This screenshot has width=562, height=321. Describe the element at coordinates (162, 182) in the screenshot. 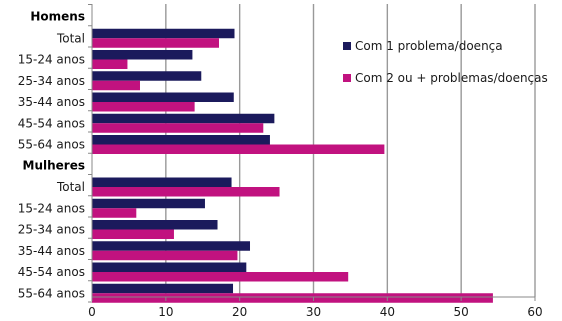

I see `bar-series-1-g1-c0` at that location.